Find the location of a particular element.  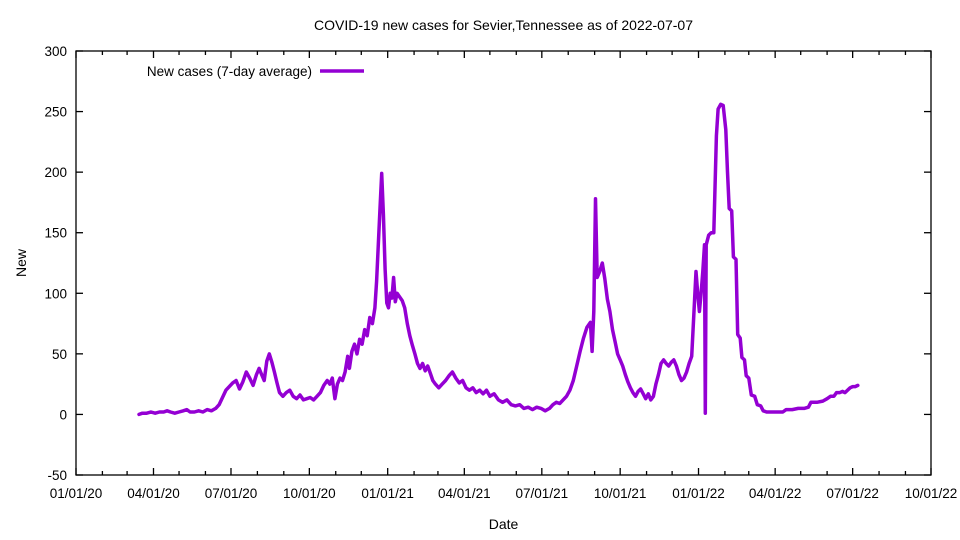

svg-text: 04/01/21 is located at coordinates (464, 493).